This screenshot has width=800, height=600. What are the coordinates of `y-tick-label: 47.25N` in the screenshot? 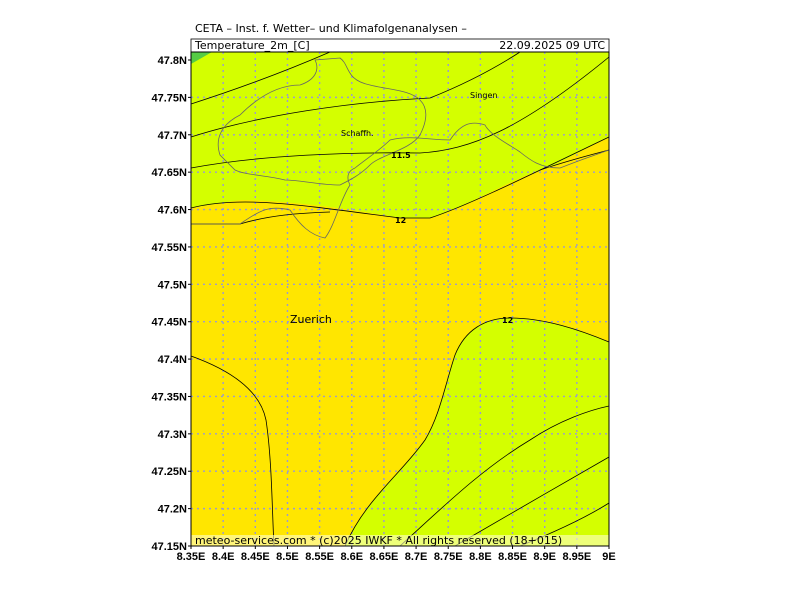 It's located at (170, 472).